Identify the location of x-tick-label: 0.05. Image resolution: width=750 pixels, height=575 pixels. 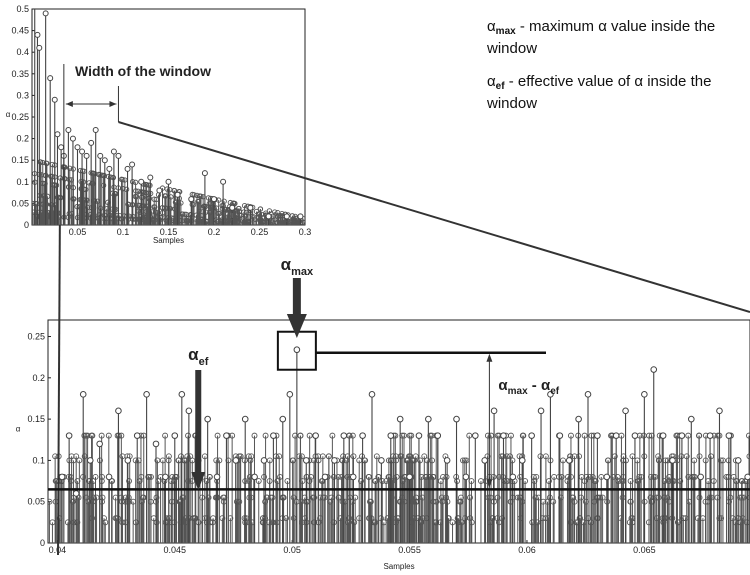
(292, 550).